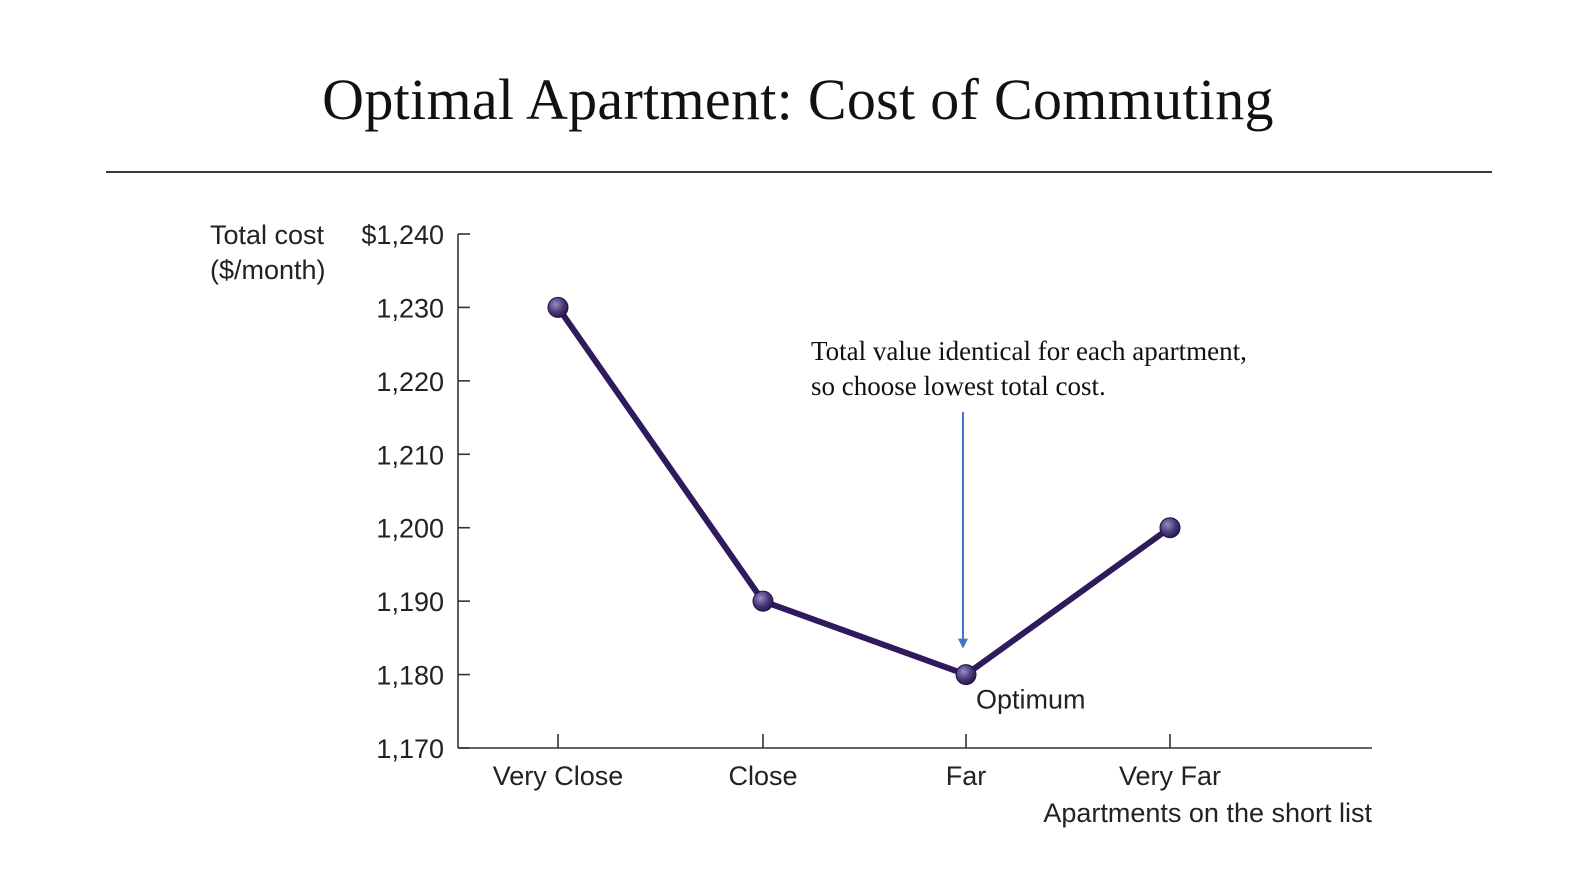  I want to click on title-divider, so click(799, 172).